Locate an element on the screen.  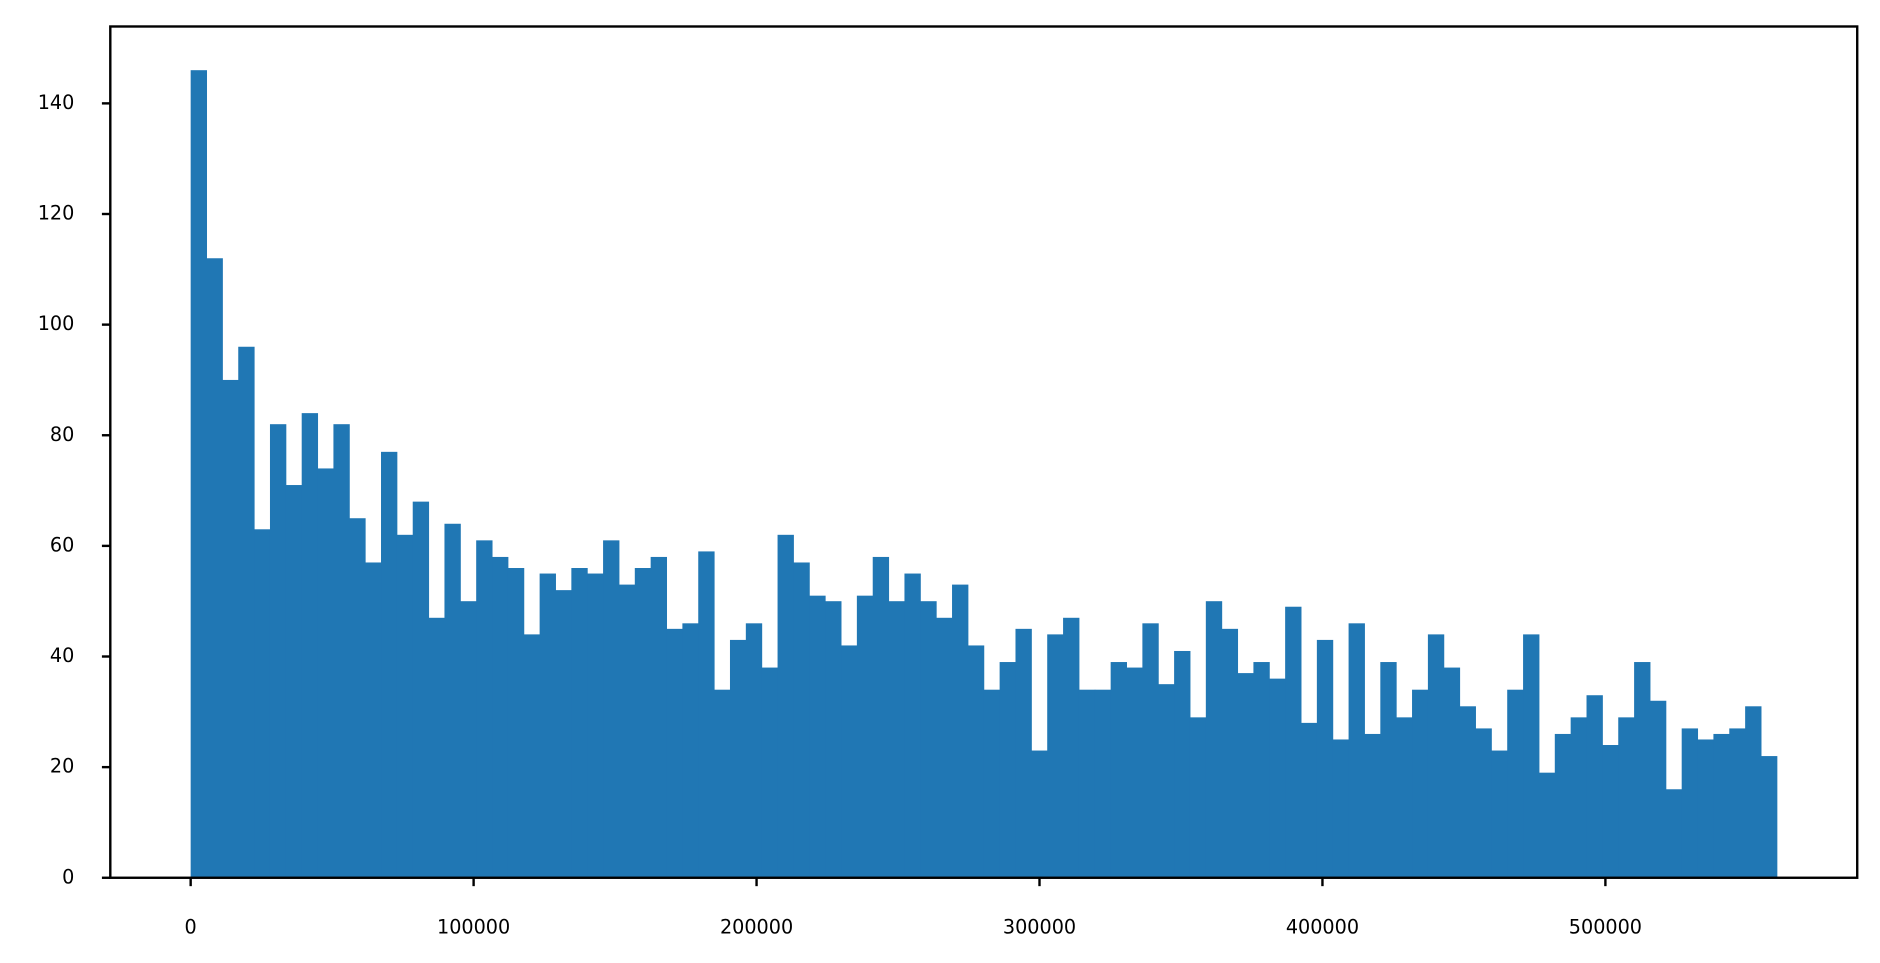
y-tick-label: 80 is located at coordinates (62, 434).